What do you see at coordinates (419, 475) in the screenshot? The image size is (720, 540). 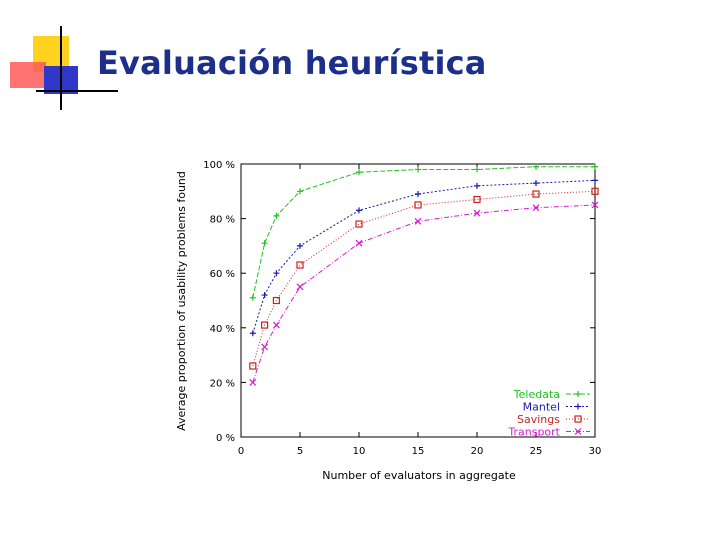 I see `x-axis-label: Number of evaluators in aggregate` at bounding box center [419, 475].